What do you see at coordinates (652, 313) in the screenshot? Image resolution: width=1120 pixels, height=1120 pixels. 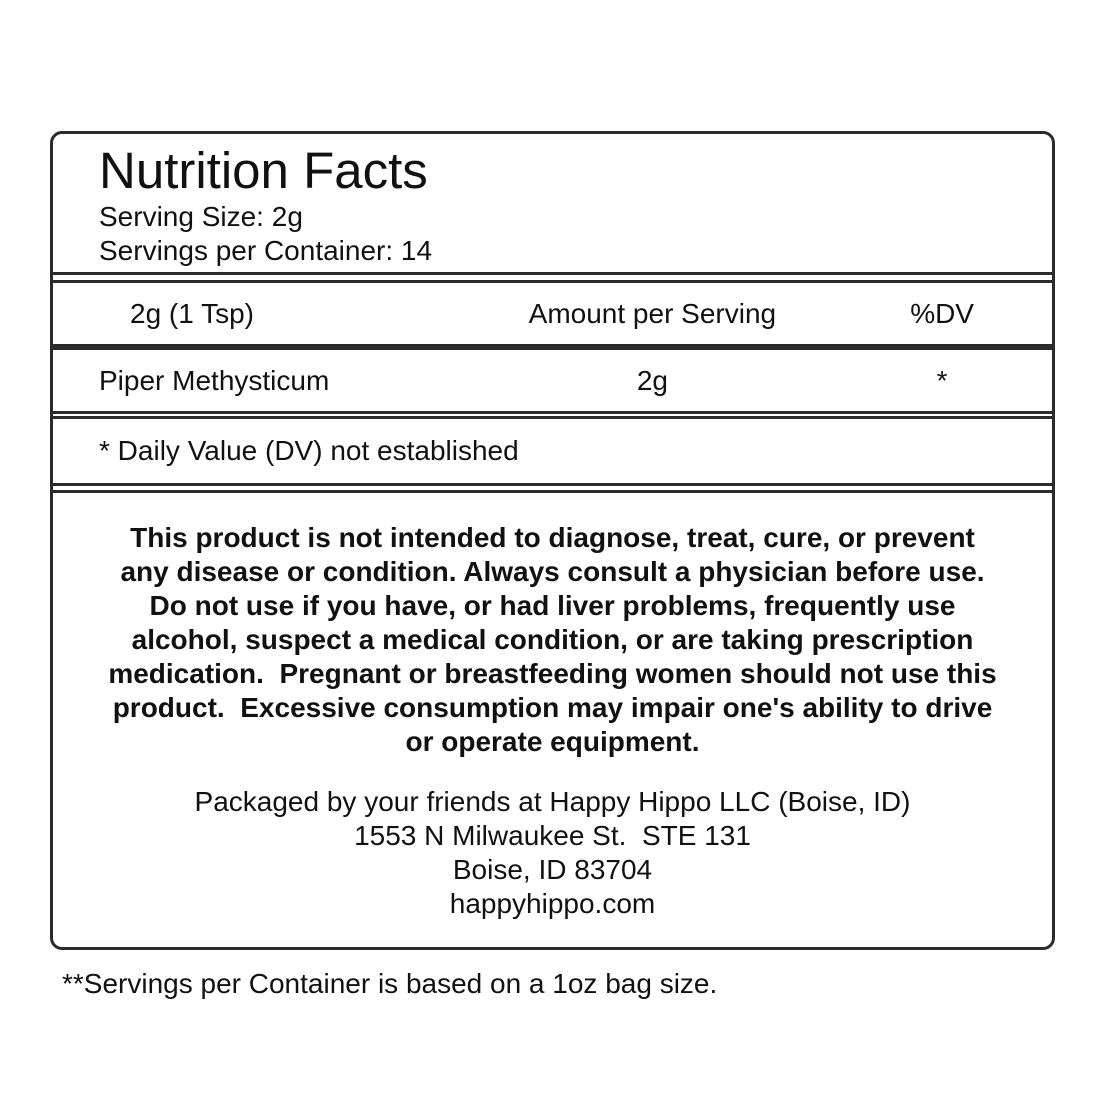 I see `column-amount-per-serving: Amount per Serving` at bounding box center [652, 313].